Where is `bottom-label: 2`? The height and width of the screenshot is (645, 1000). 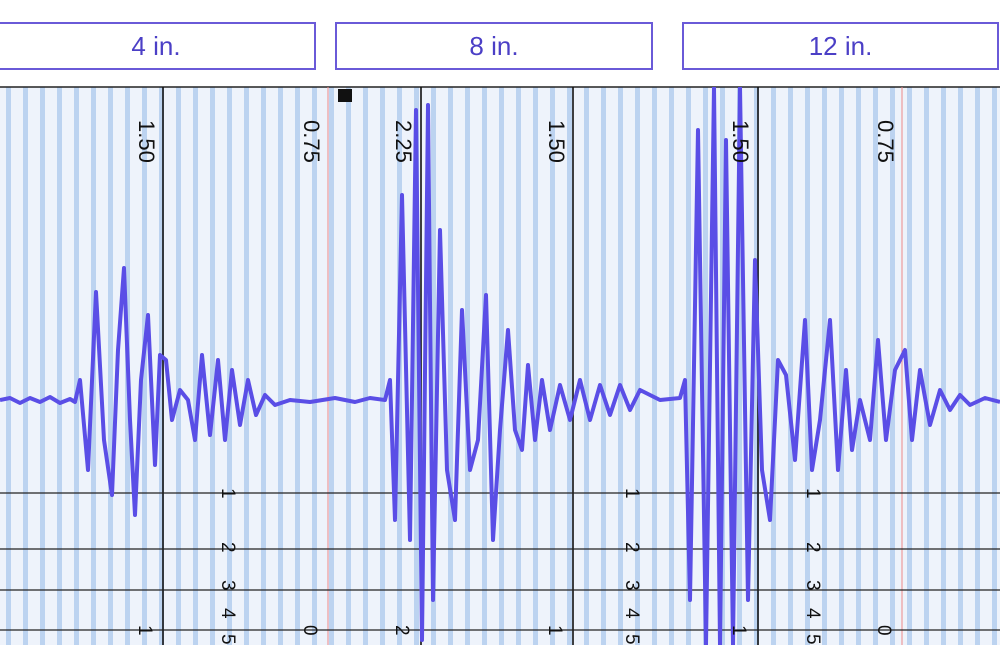
bottom-label: 2 is located at coordinates (401, 630).